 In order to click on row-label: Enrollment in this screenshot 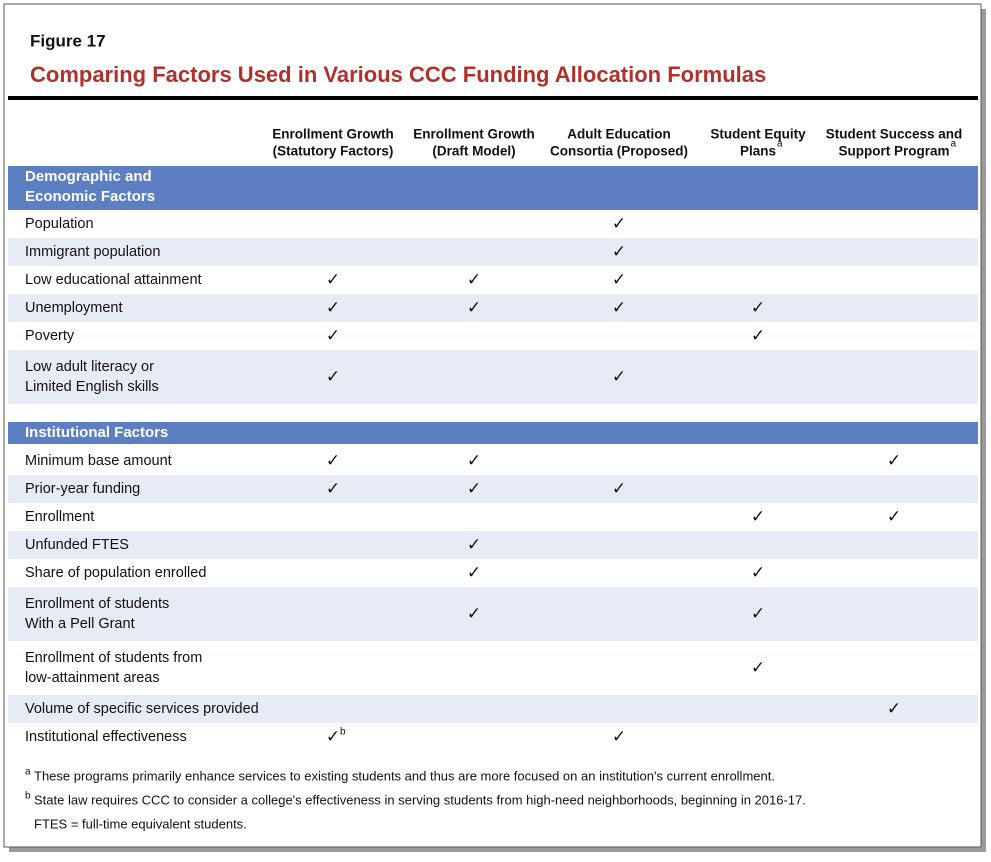, I will do `click(59, 517)`.